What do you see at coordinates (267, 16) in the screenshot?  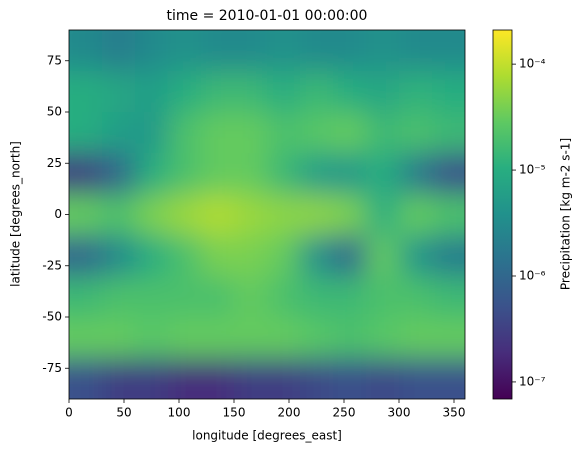 I see `chart-title: time = 2010-01-01 00:00:00` at bounding box center [267, 16].